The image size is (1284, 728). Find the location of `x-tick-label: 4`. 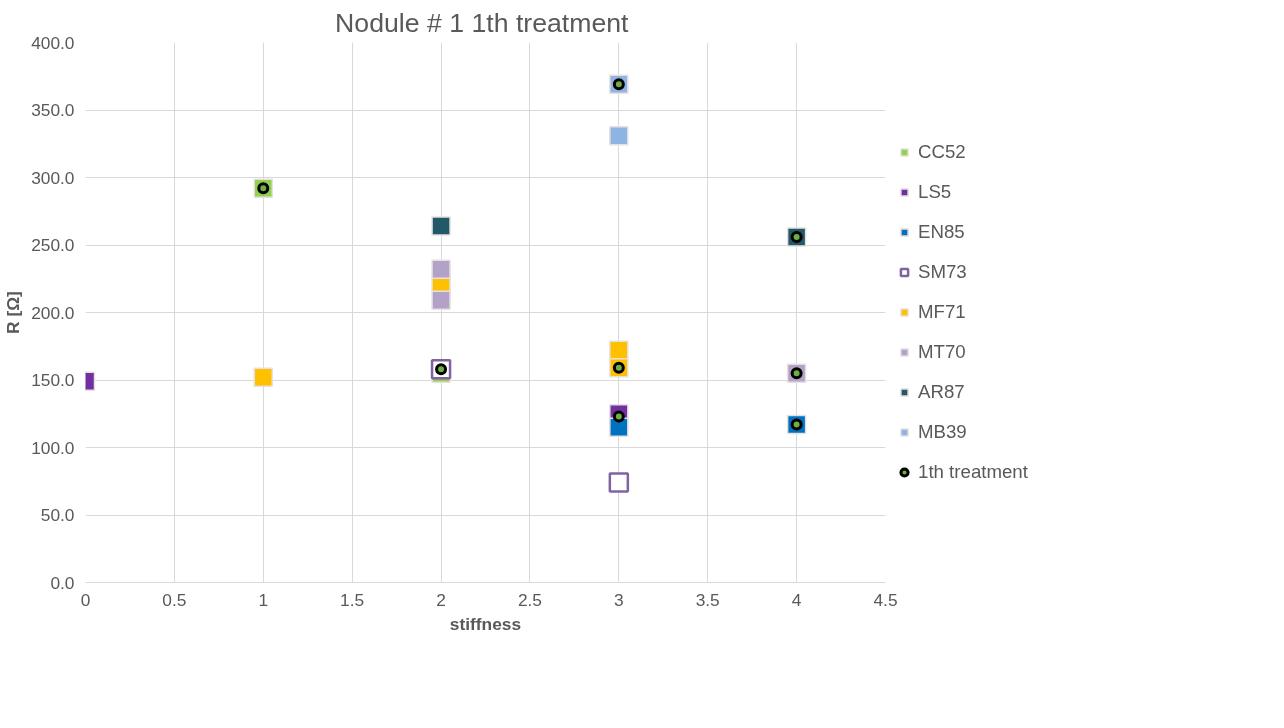

x-tick-label: 4 is located at coordinates (796, 599).